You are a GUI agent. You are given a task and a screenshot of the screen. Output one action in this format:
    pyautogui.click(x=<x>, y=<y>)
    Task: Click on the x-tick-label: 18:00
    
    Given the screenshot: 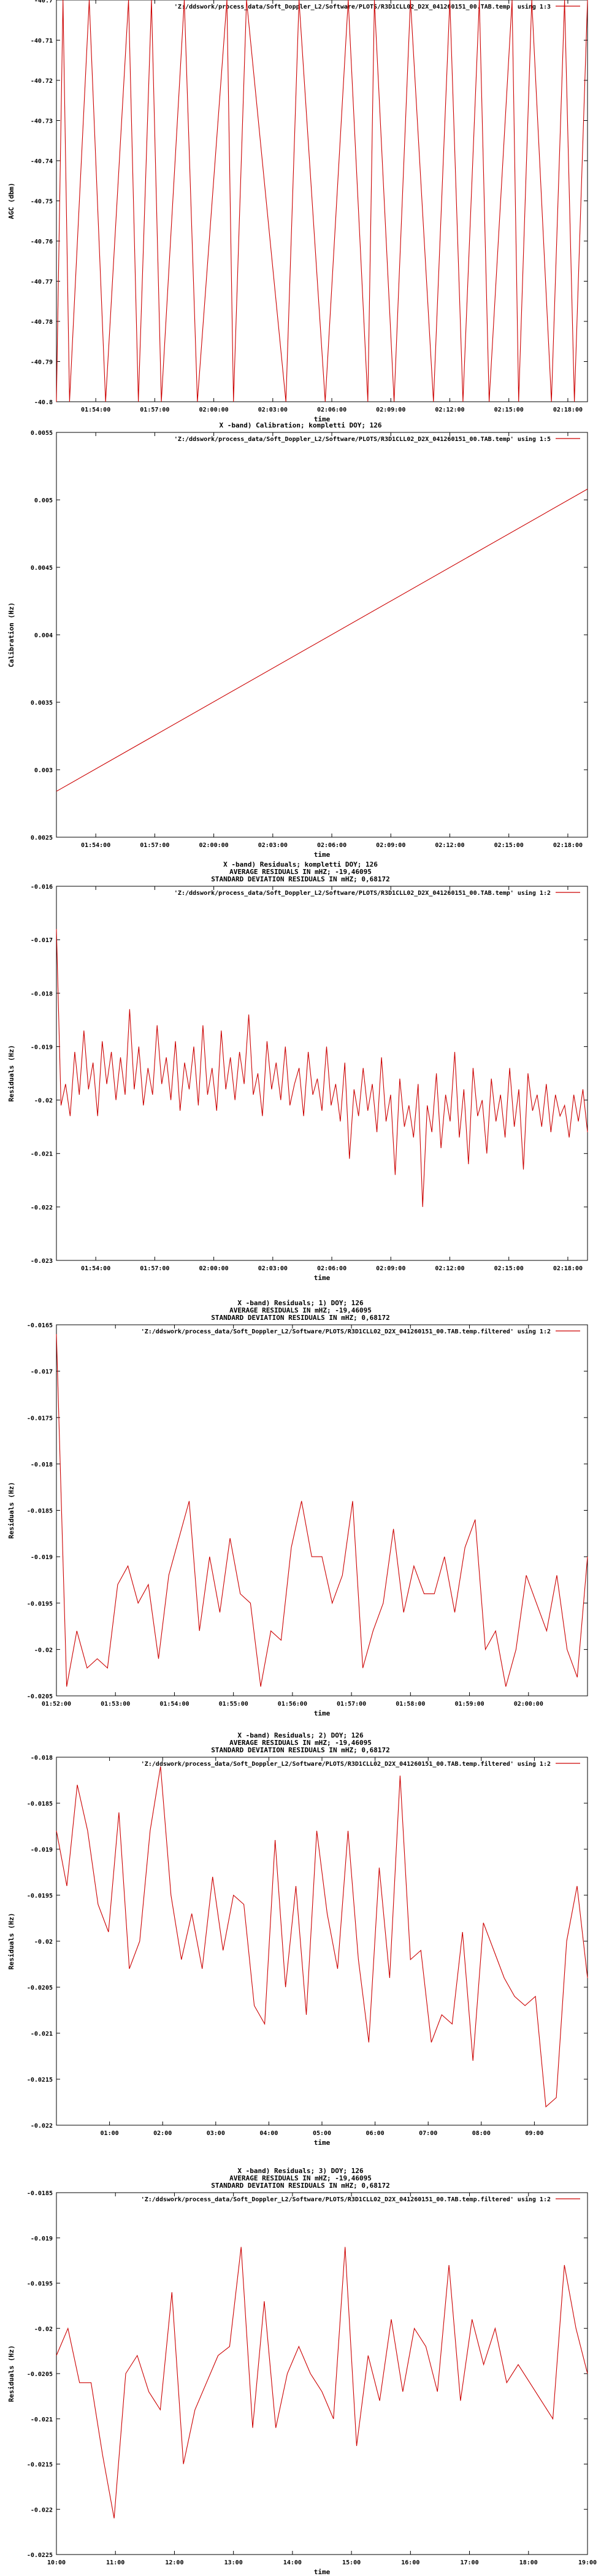 What is the action you would take?
    pyautogui.click(x=529, y=2562)
    